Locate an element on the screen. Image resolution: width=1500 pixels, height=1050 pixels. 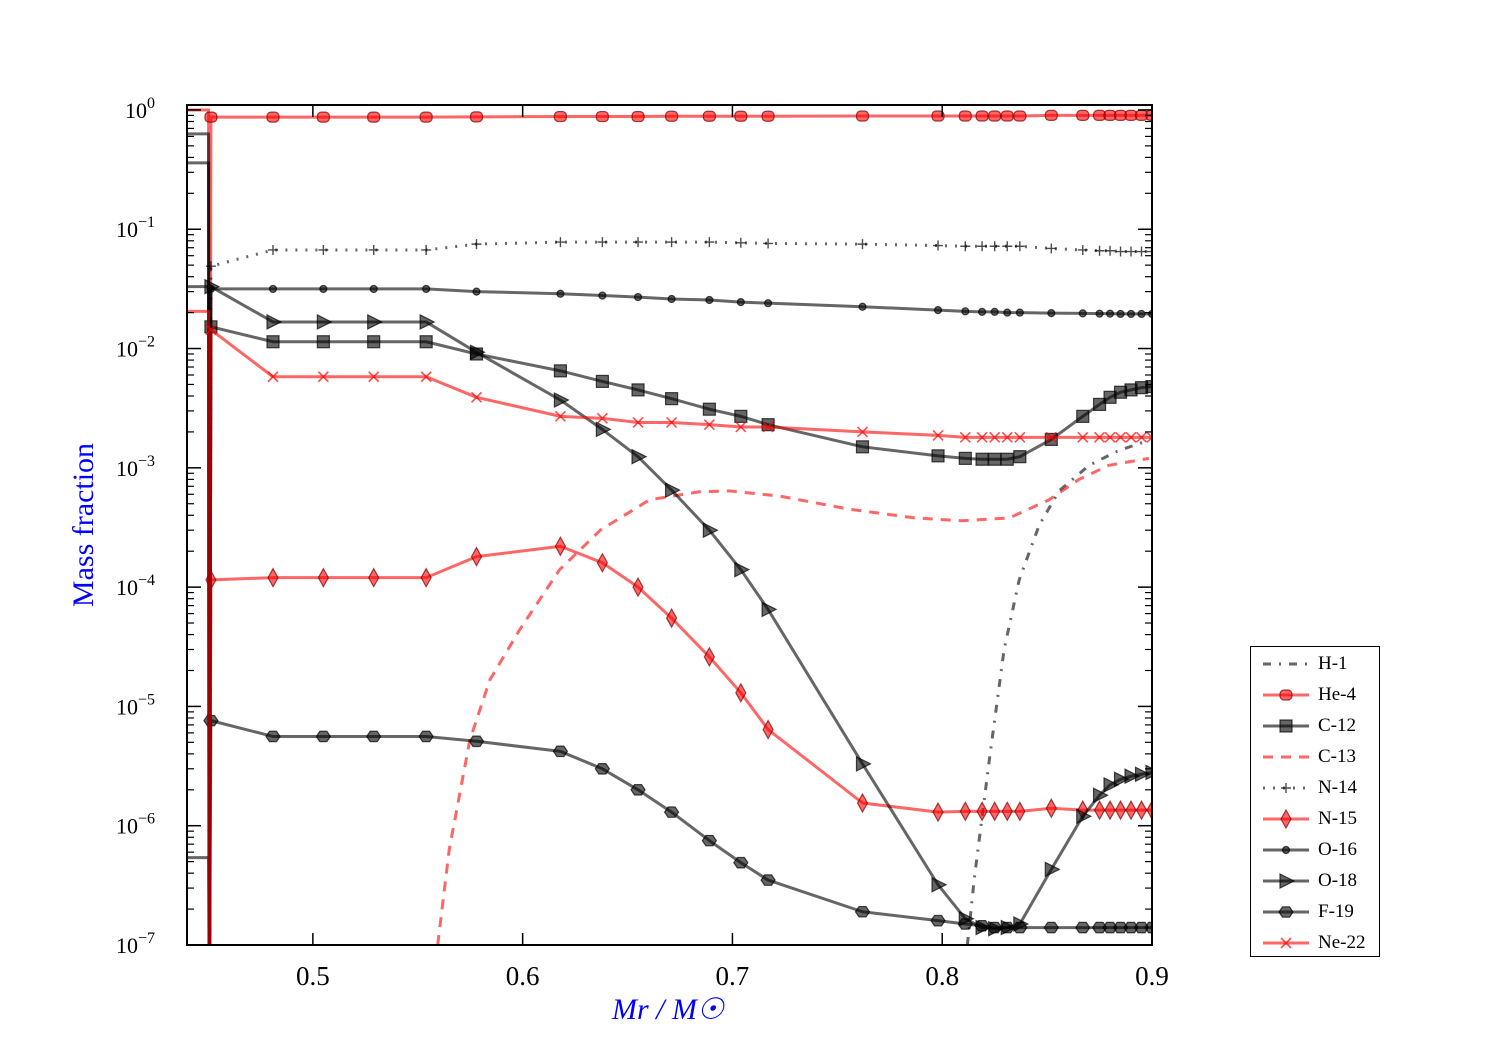
y-axis-label: Mass fraction is located at coordinates (83, 525).